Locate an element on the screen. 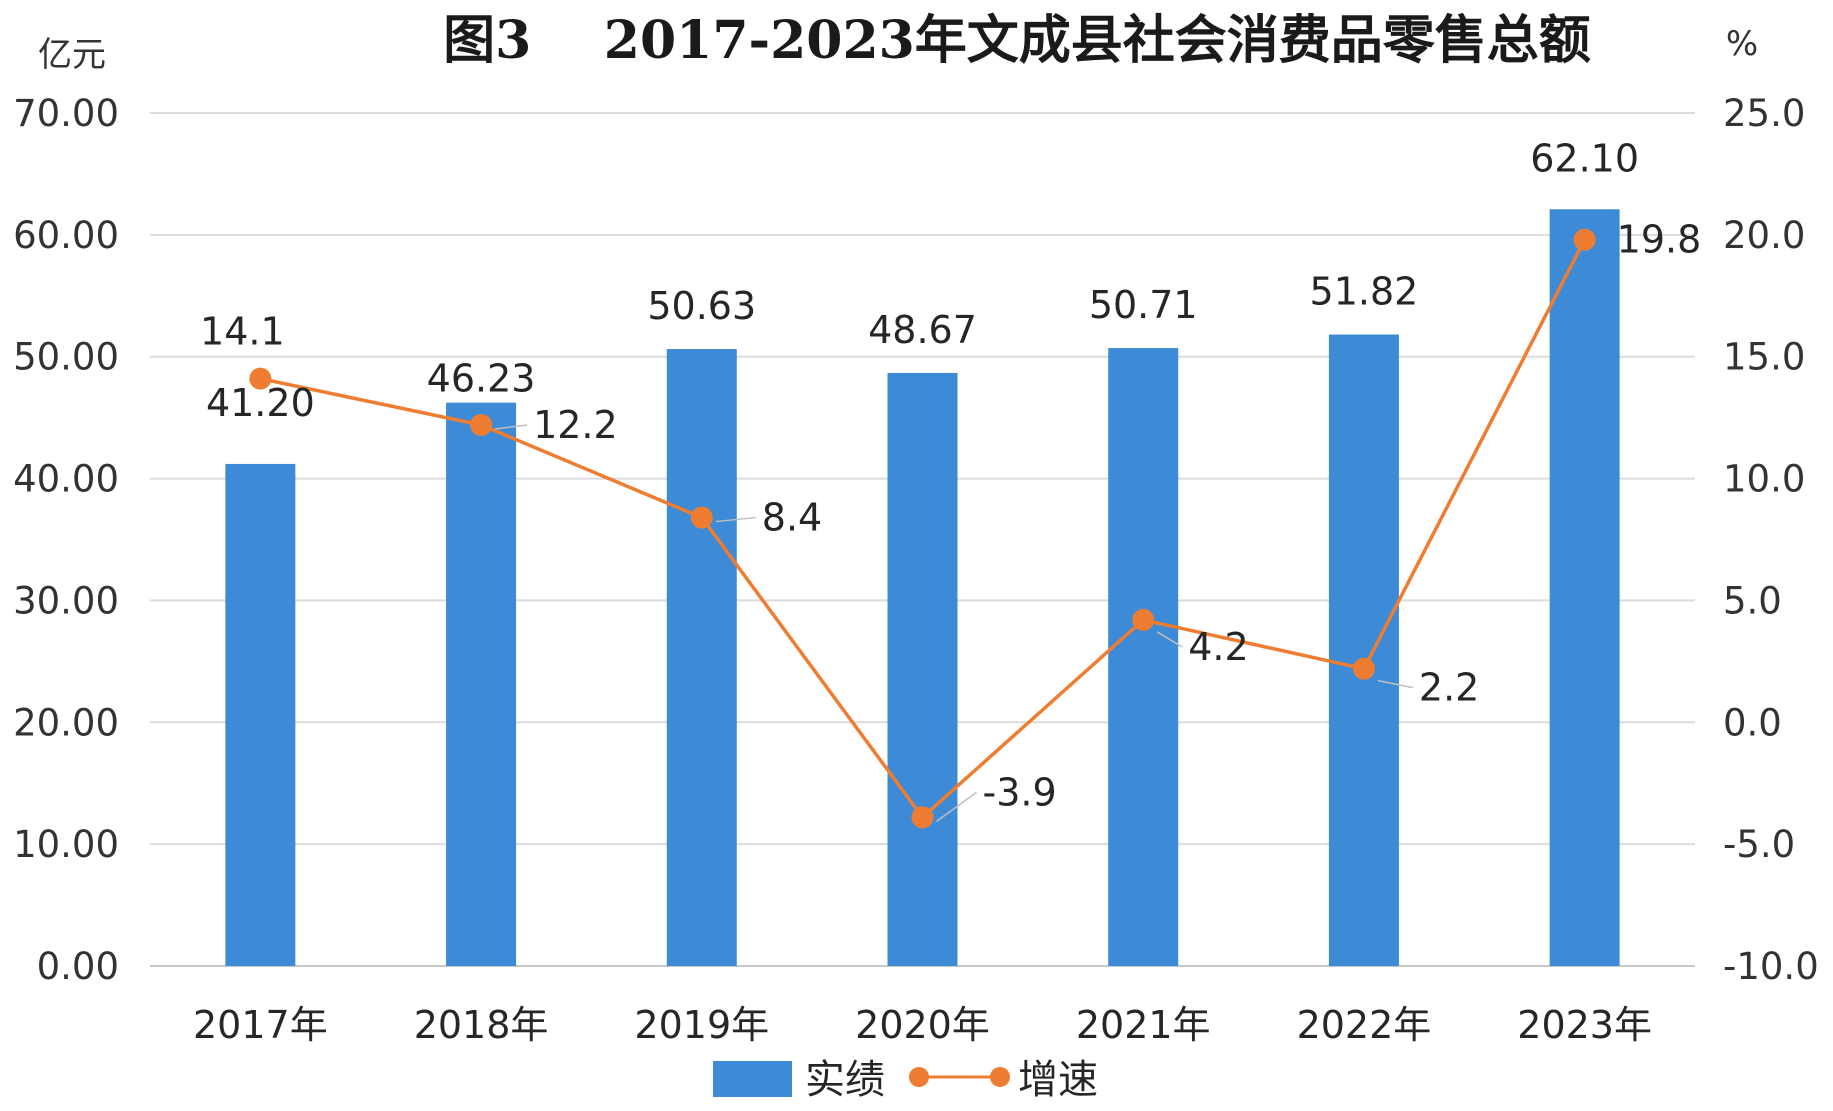 This screenshot has width=1833, height=1111. category-axis: 2017年 2018年 2019年 2020年 2021年 2022年 2023年 is located at coordinates (922, 1025).